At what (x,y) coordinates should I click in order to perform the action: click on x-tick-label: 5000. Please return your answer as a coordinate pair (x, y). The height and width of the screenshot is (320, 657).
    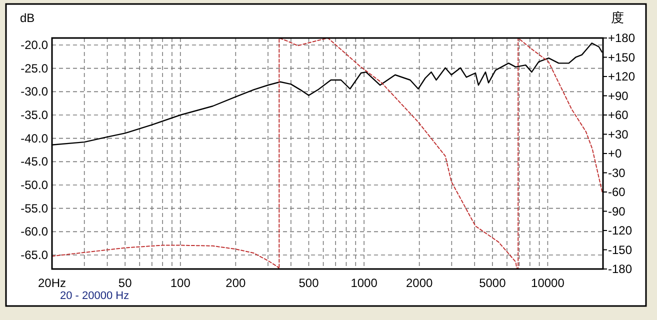
    Looking at the image, I should click on (492, 283).